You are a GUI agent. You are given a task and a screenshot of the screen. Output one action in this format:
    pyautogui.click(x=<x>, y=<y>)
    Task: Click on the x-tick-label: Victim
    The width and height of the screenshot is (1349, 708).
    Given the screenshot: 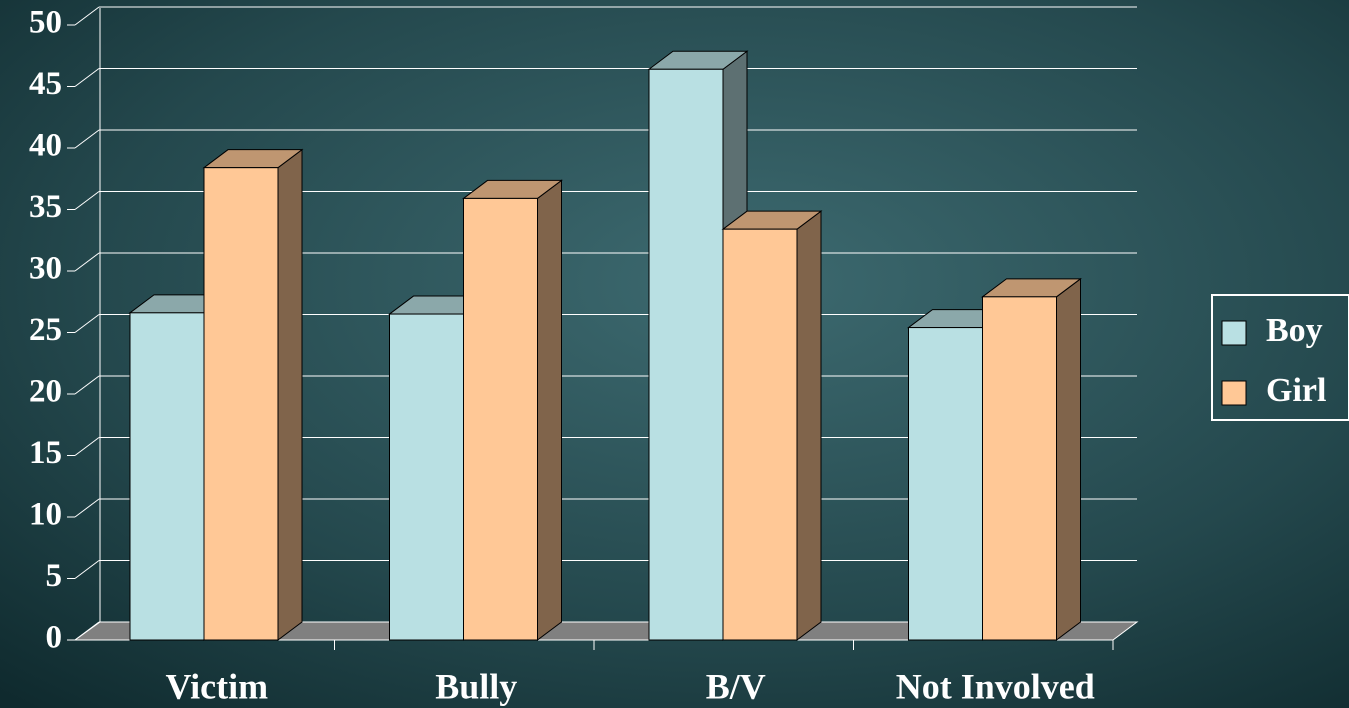 What is the action you would take?
    pyautogui.click(x=216, y=686)
    